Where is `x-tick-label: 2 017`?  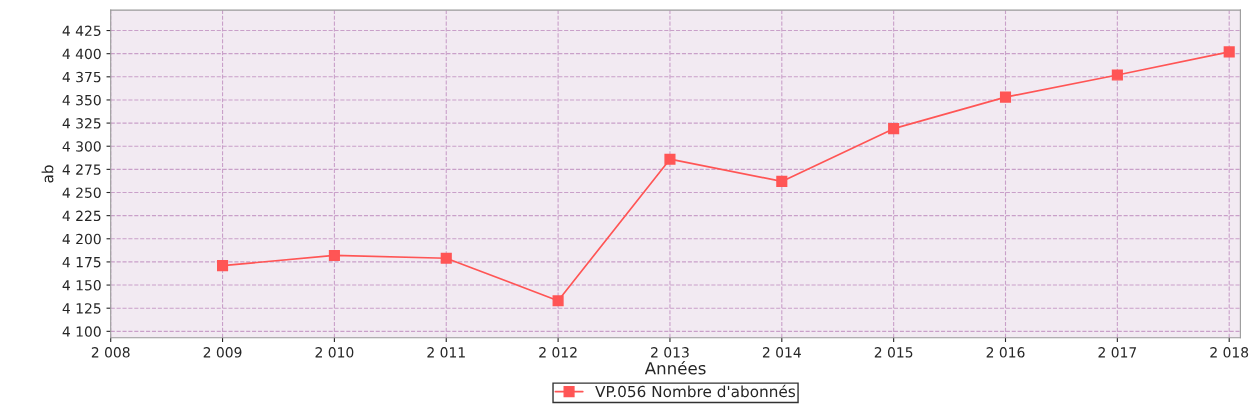 x-tick-label: 2 017 is located at coordinates (1117, 352).